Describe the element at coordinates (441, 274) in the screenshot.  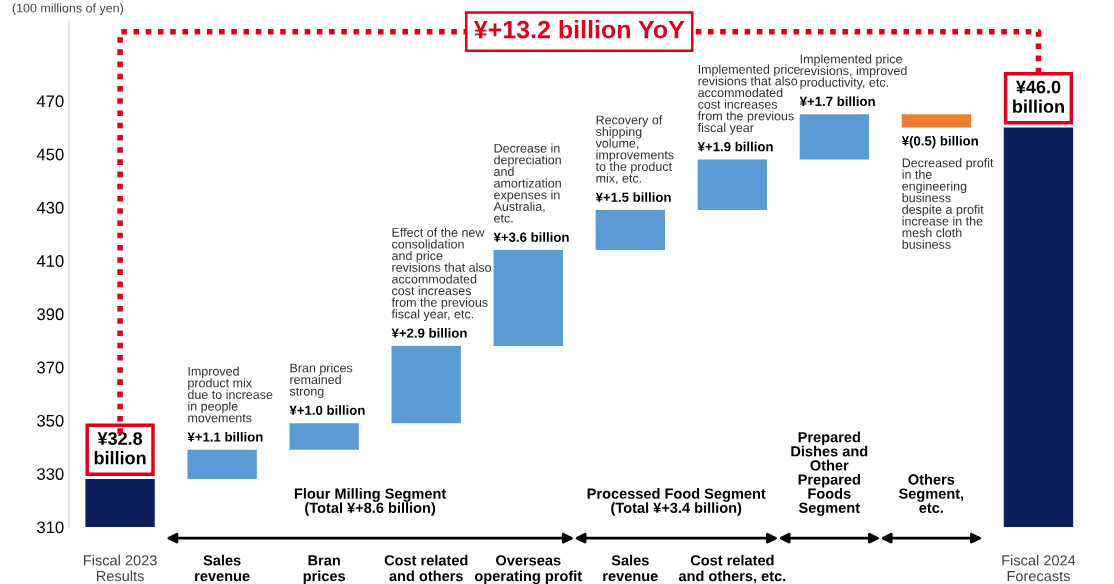
I see `annotation: Effect of the new consolidation and price revisions that also accommodated cost increases from the previous fiscal year, etc.` at that location.